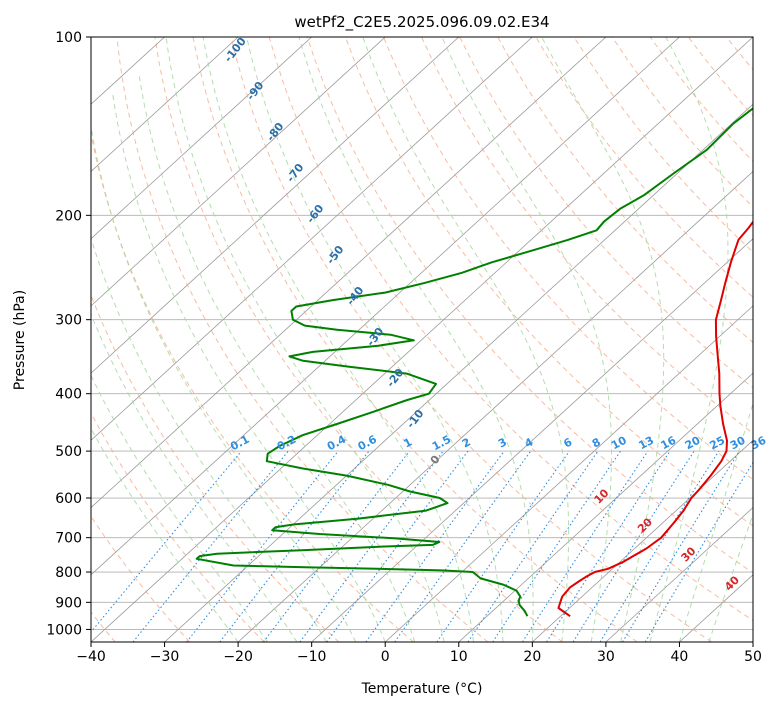 This screenshot has width=775, height=708. What do you see at coordinates (738, 443) in the screenshot?
I see `mixing-ratio-label: 30` at bounding box center [738, 443].